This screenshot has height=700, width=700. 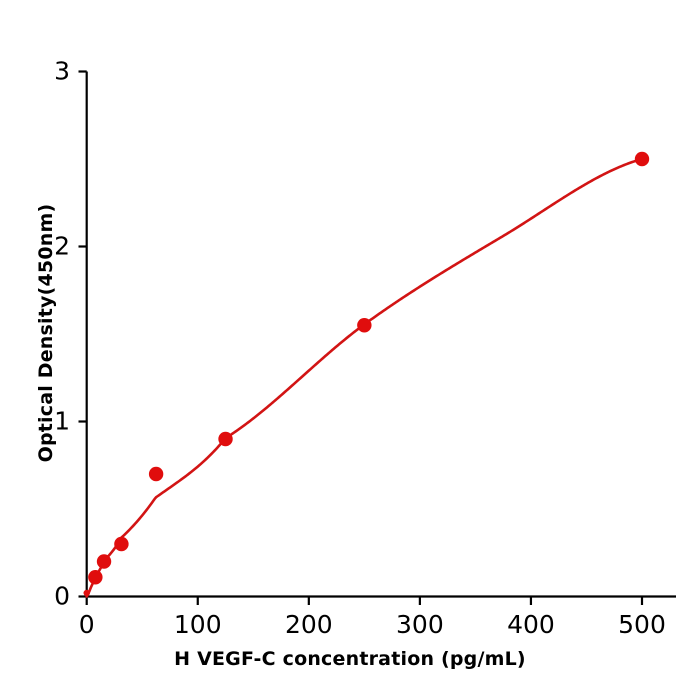 What do you see at coordinates (62, 596) in the screenshot?
I see `y-tick-label: 0` at bounding box center [62, 596].